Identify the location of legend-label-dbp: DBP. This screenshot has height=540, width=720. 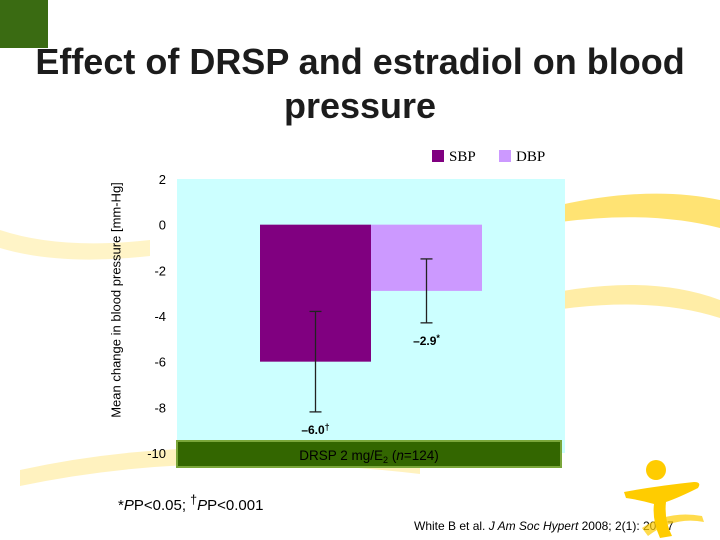
(530, 157).